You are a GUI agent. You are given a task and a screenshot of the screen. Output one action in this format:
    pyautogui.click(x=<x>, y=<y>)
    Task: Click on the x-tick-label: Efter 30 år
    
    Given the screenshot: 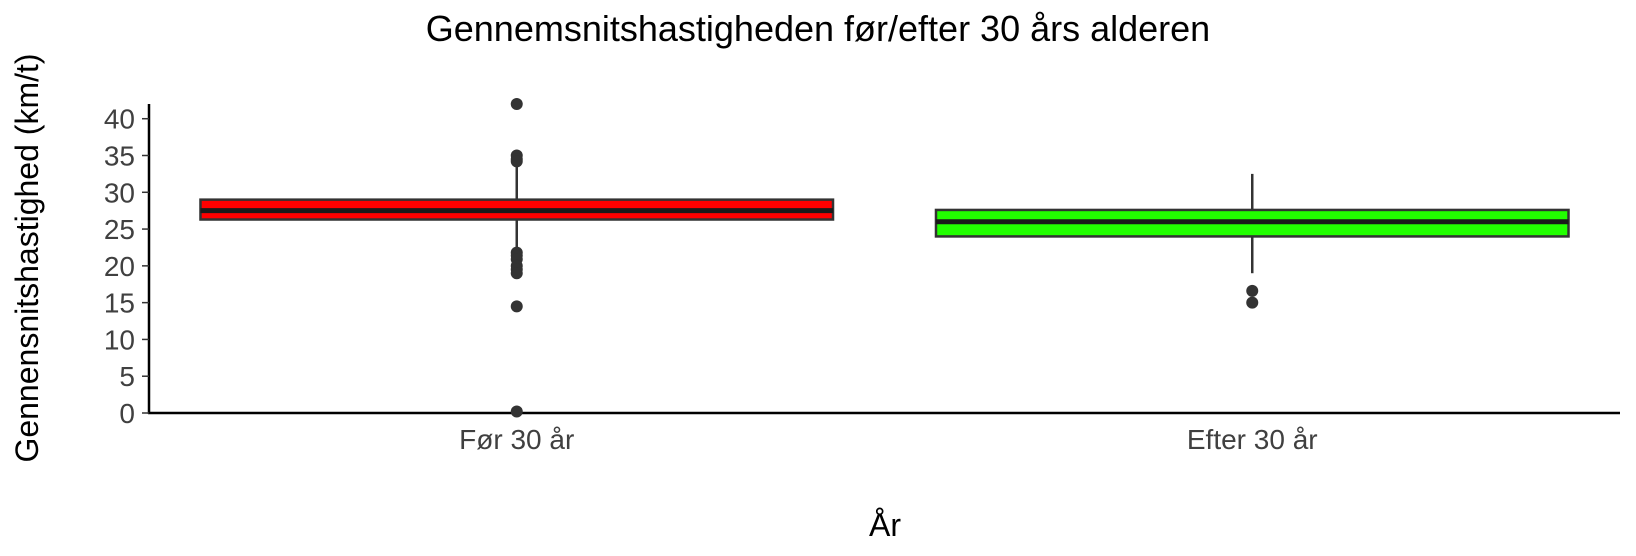 What is the action you would take?
    pyautogui.click(x=1252, y=439)
    